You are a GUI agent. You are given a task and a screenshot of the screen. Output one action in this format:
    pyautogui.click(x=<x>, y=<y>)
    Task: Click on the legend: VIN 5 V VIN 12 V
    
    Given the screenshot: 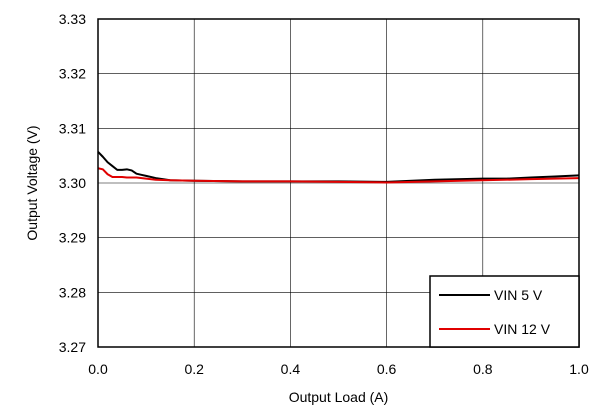 What is the action you would take?
    pyautogui.click(x=504, y=311)
    